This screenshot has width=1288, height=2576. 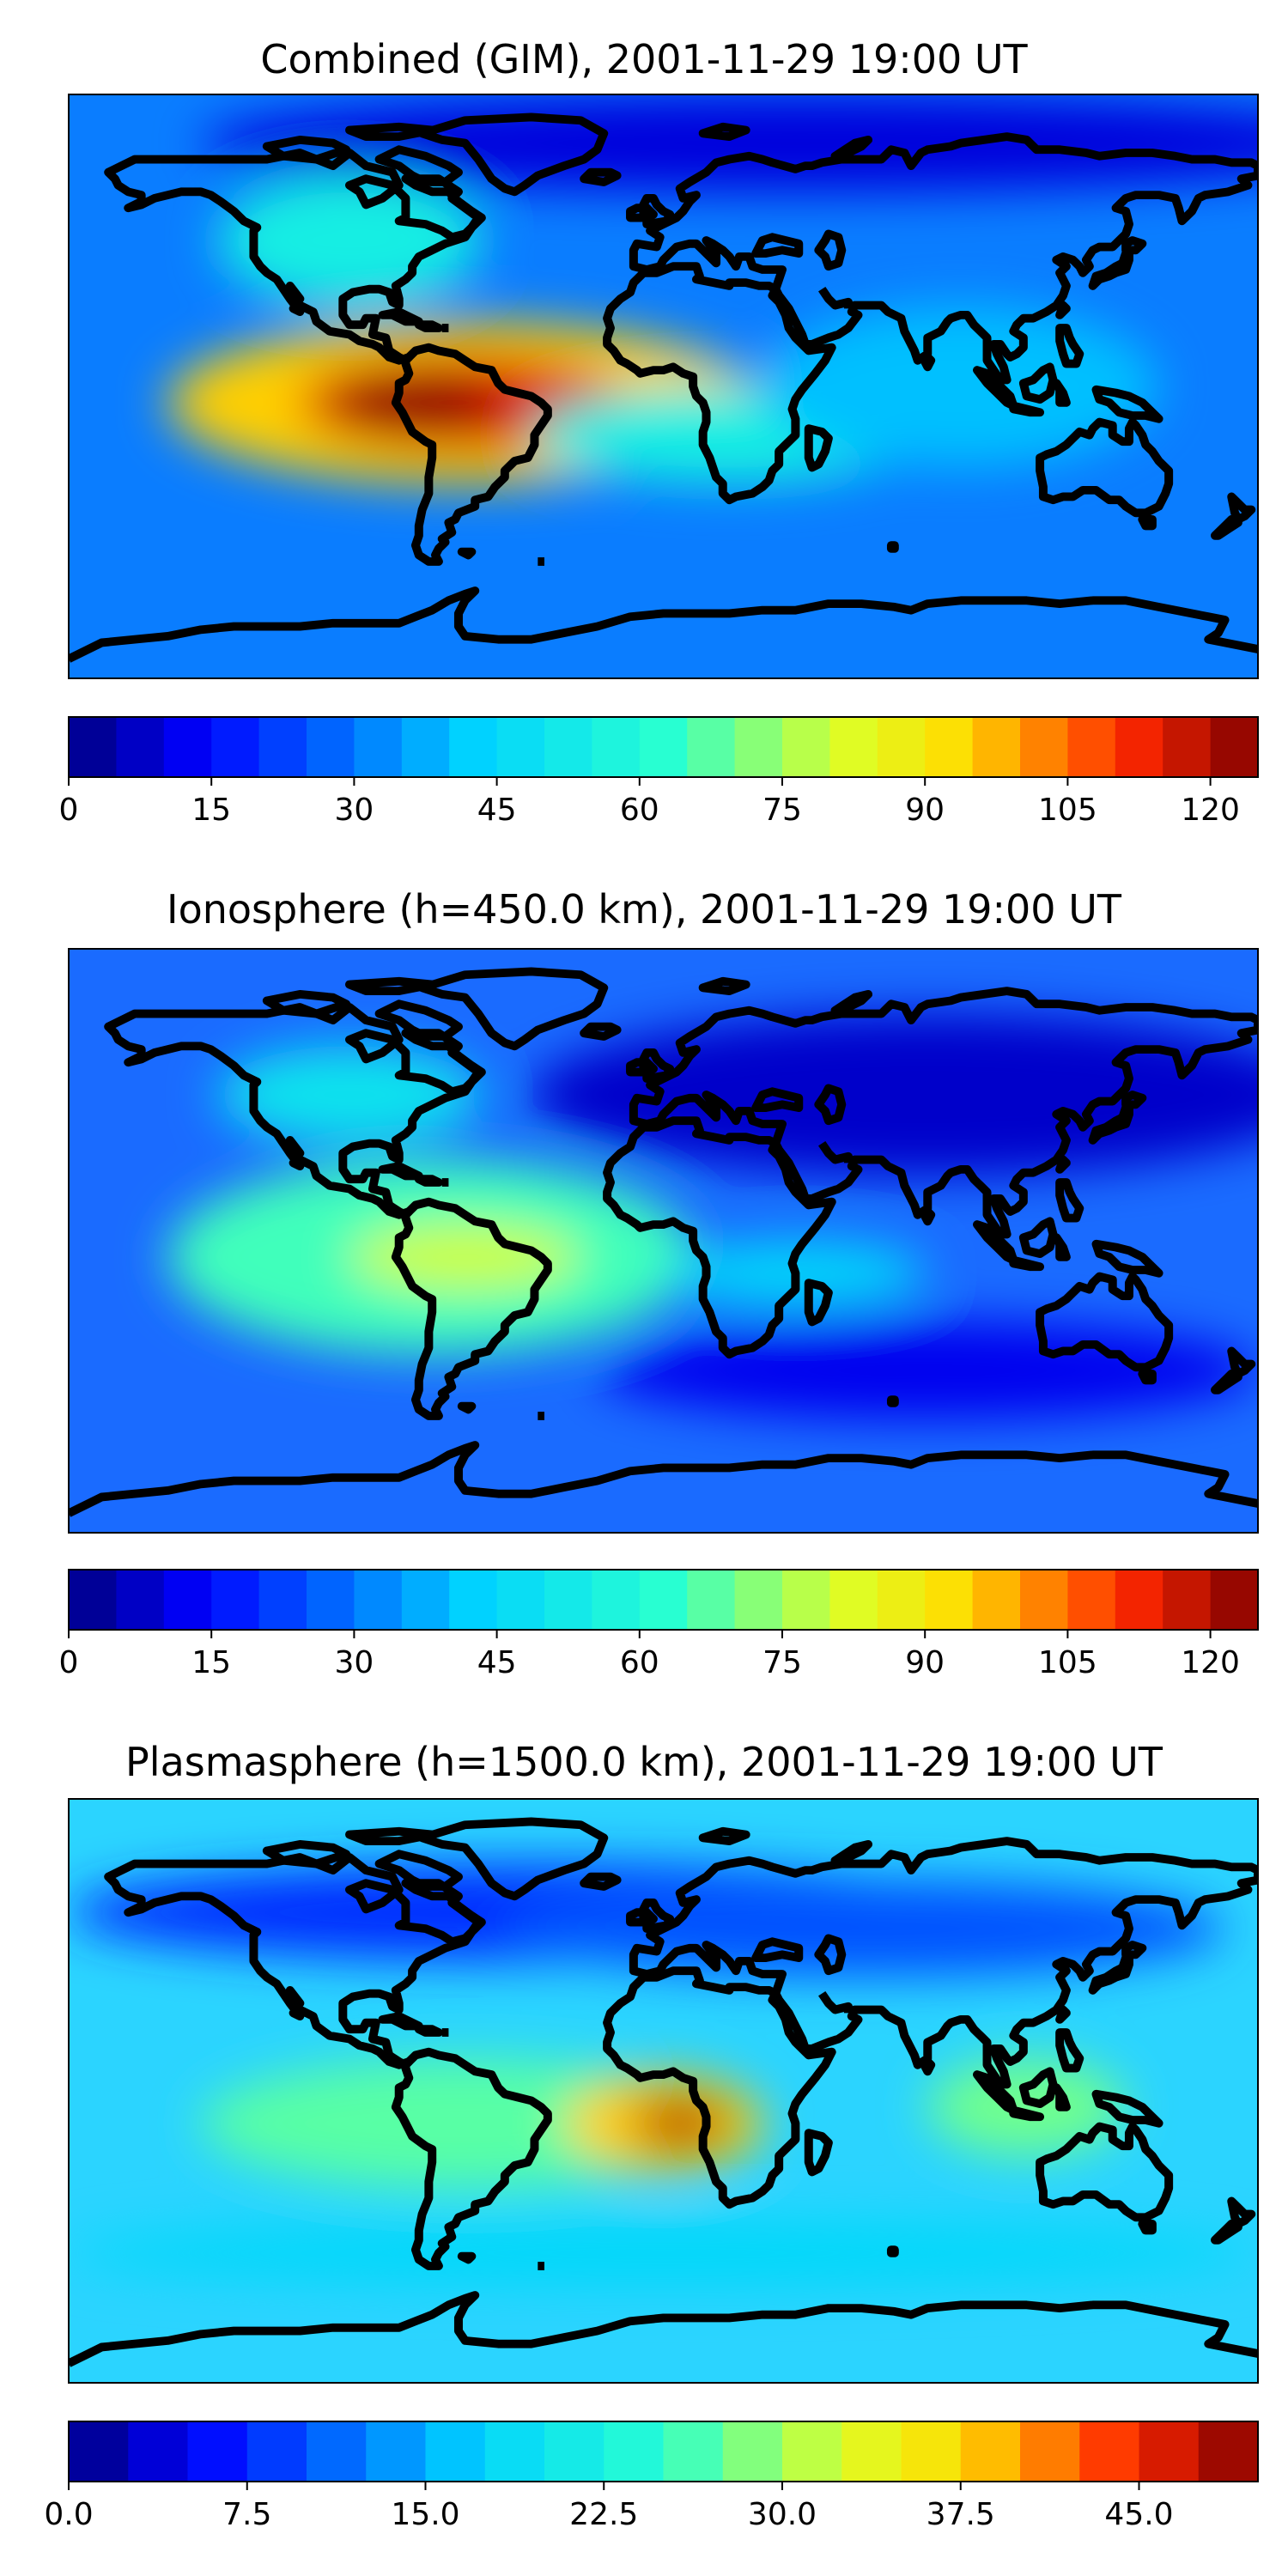 What do you see at coordinates (782, 2514) in the screenshot?
I see `colorbar-tick-label: 30.0` at bounding box center [782, 2514].